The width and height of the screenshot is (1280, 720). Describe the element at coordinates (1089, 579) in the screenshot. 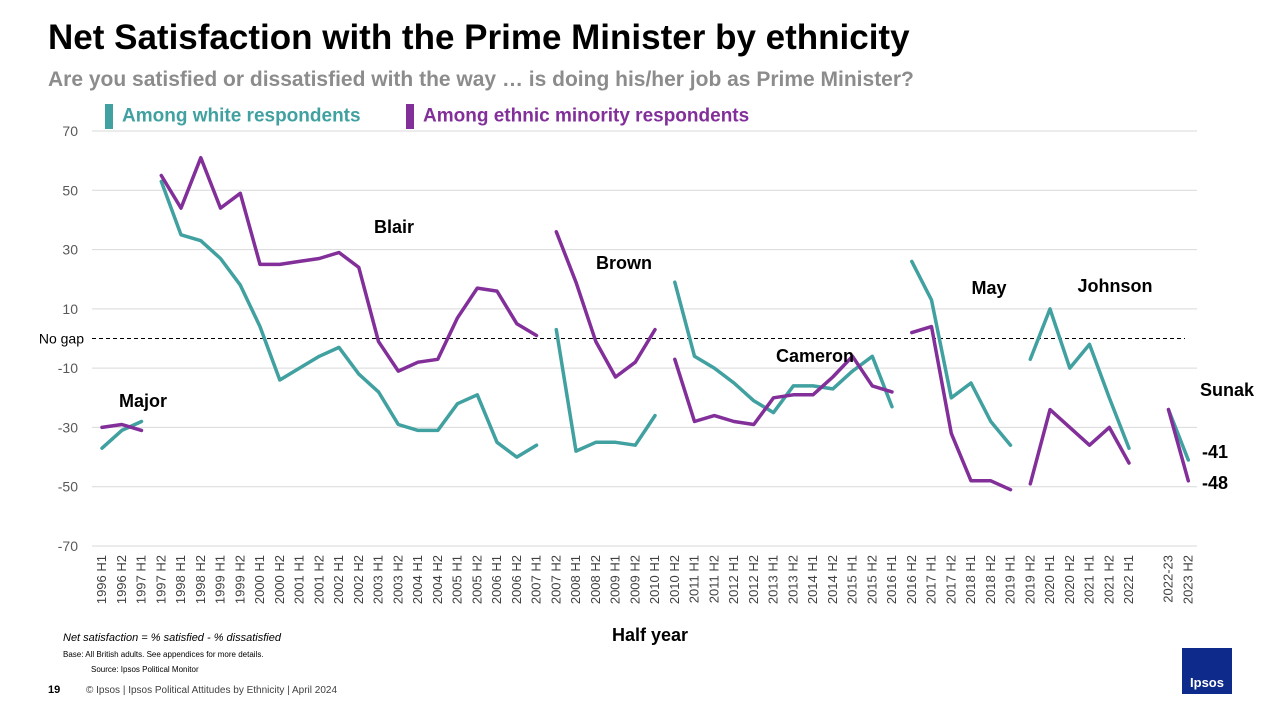

I see `x-tick-label: 2021 H1` at that location.